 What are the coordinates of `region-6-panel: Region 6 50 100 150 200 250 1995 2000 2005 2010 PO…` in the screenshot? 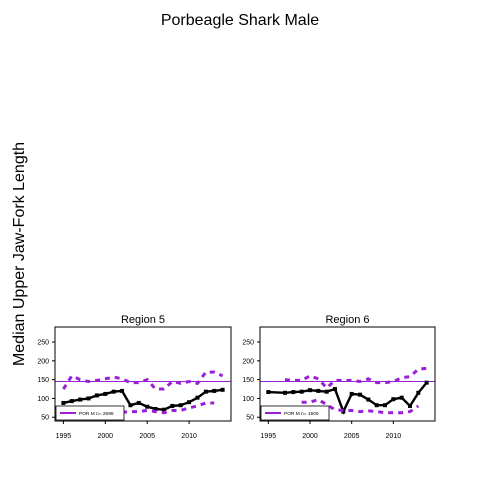 It's located at (339, 377).